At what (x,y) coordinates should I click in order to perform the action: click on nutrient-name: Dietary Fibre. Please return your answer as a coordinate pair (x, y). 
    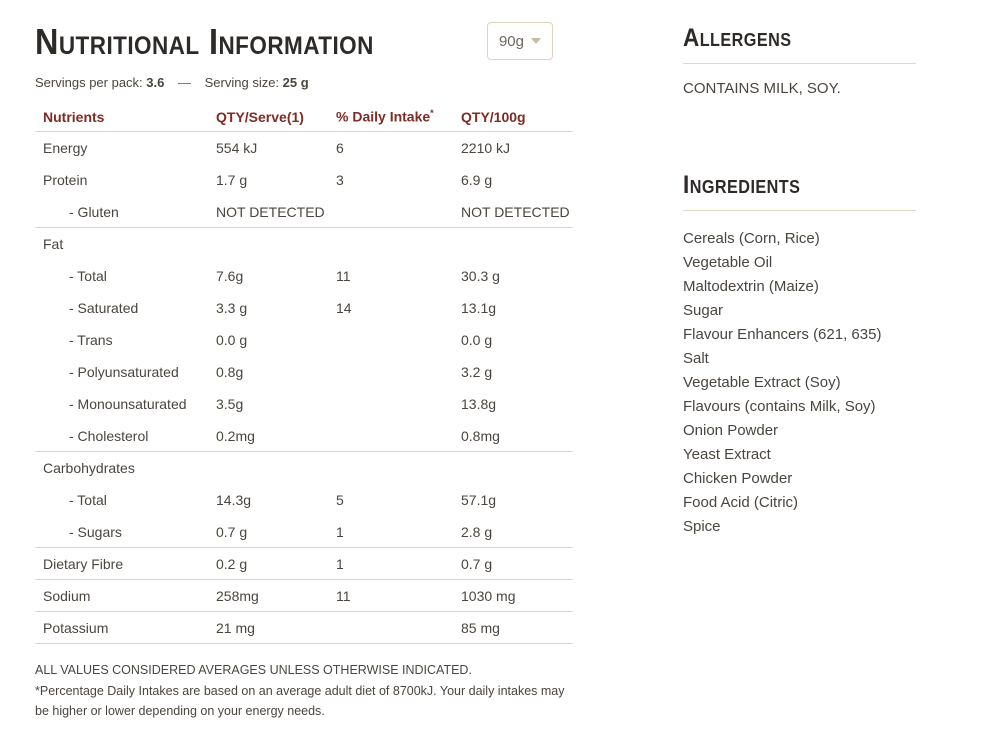
    Looking at the image, I should click on (83, 563).